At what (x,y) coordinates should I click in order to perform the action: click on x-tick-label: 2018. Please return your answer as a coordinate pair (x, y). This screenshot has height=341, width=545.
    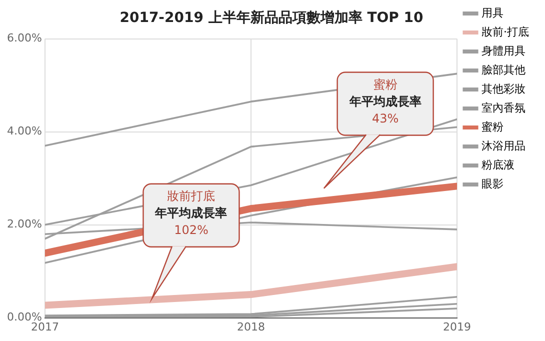
    Looking at the image, I should click on (250, 327).